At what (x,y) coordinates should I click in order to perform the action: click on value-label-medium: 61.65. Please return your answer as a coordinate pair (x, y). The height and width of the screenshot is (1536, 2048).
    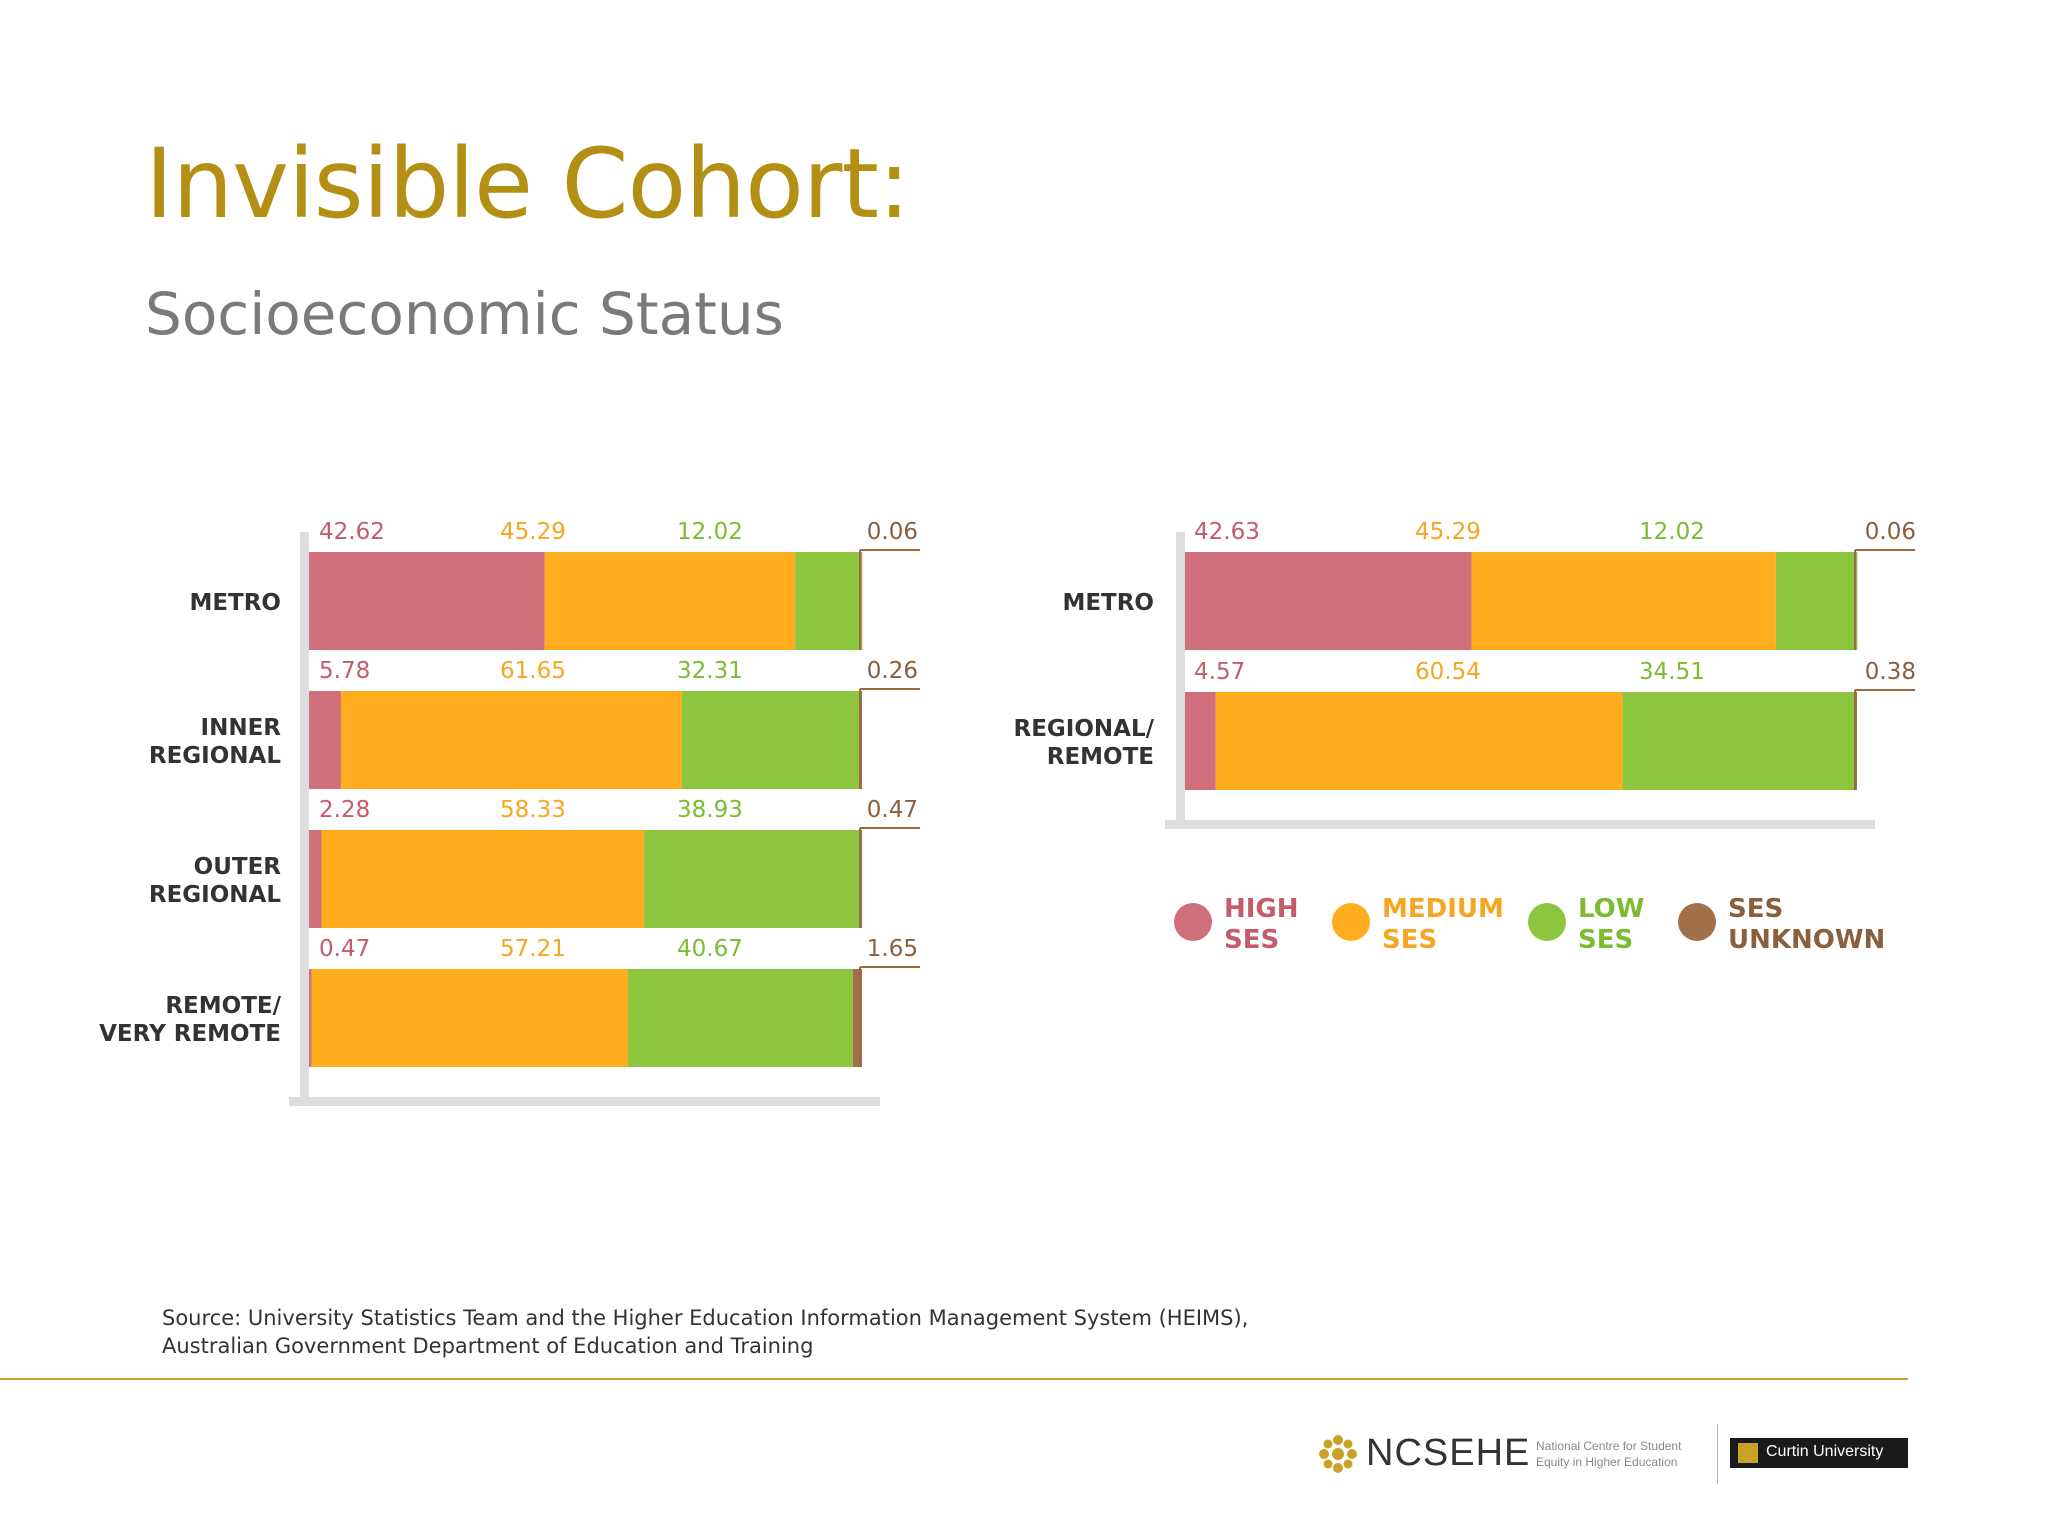
    Looking at the image, I should click on (533, 671).